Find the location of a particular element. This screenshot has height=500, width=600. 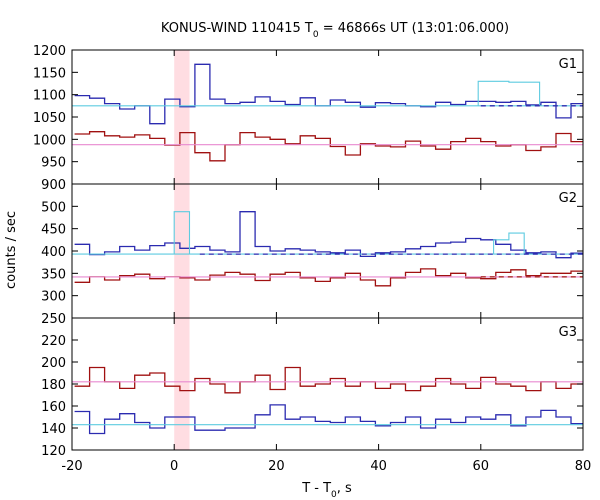

x-tick-label: 0 is located at coordinates (174, 466).